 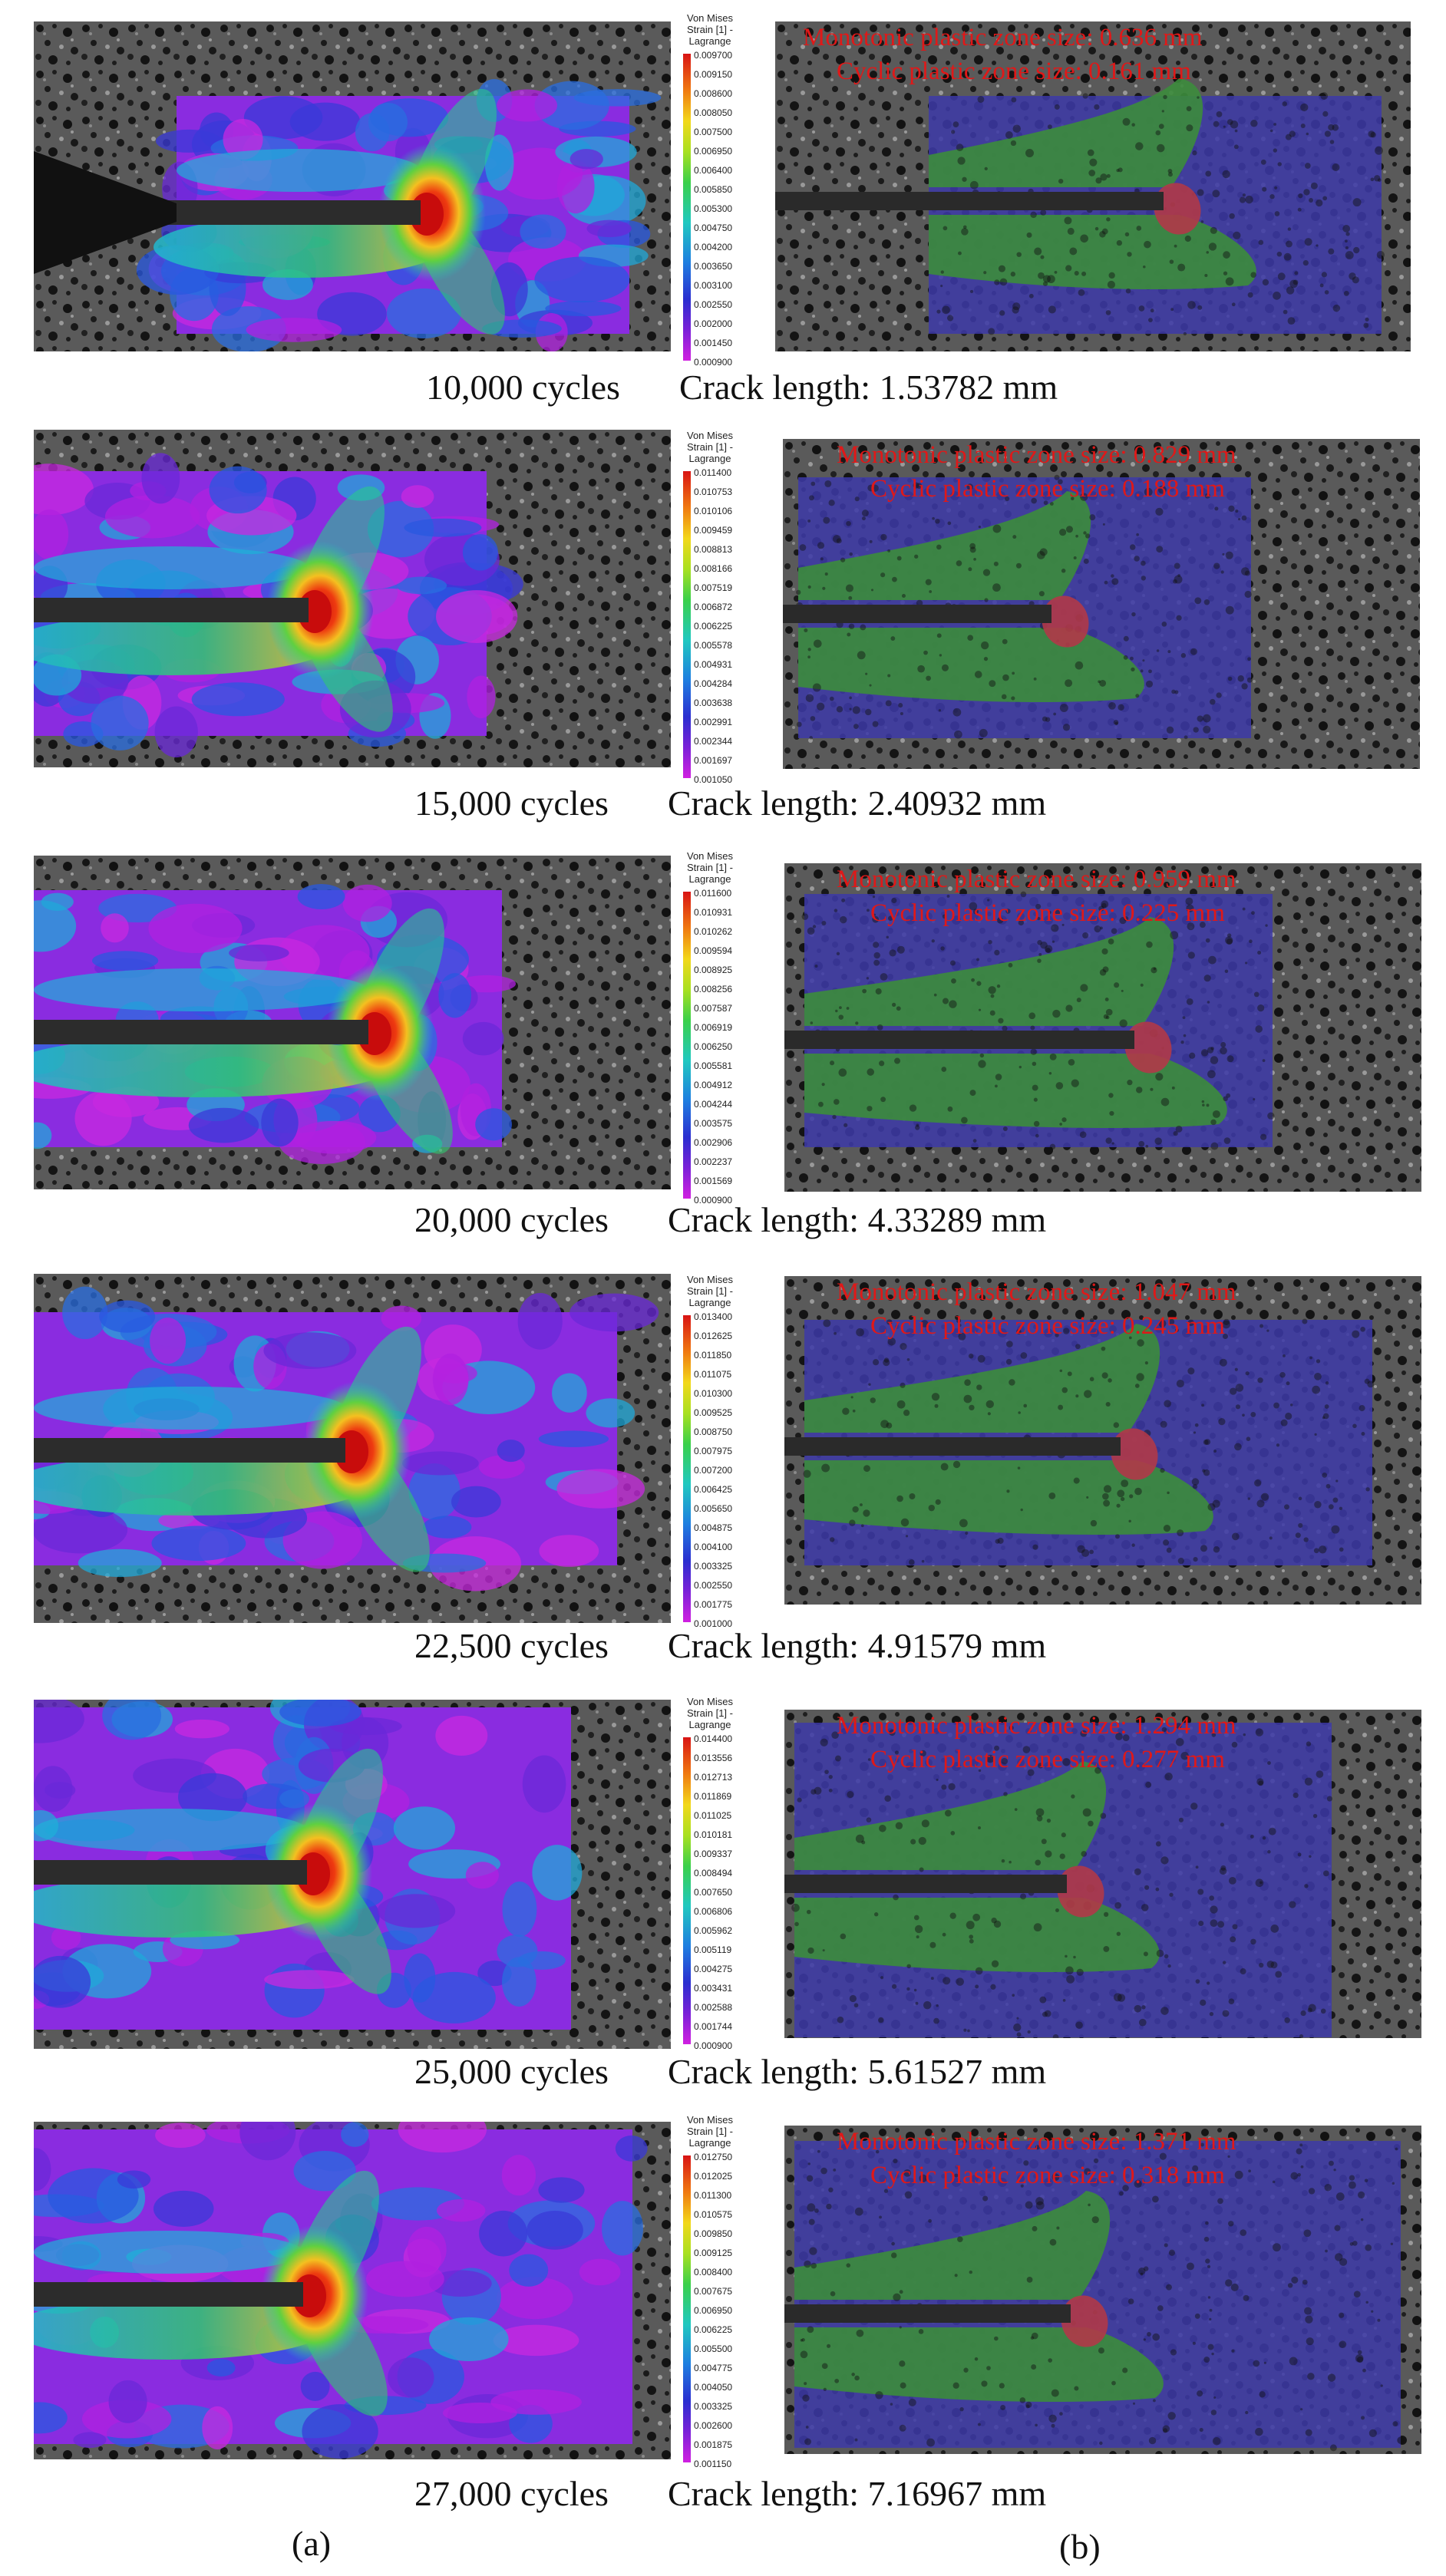 What do you see at coordinates (511, 1645) in the screenshot?
I see `cycle-count-caption: 22,500 cycles` at bounding box center [511, 1645].